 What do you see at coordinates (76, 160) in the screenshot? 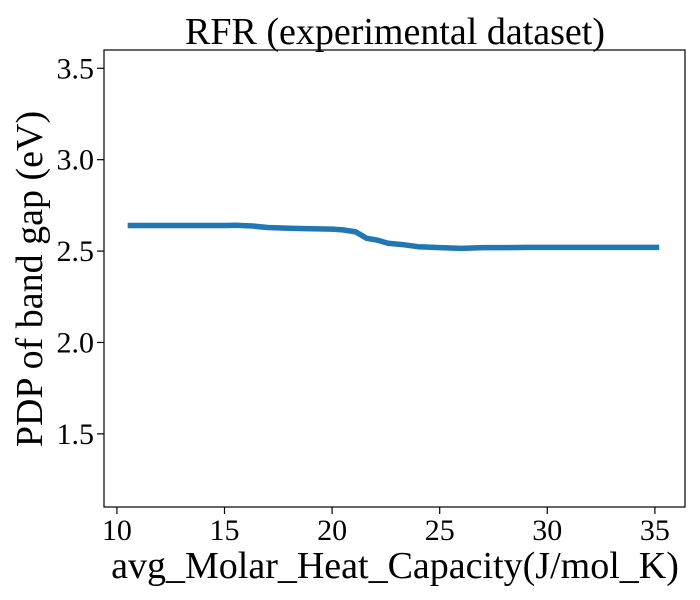
I see `y-tick-label: 3.0` at bounding box center [76, 160].